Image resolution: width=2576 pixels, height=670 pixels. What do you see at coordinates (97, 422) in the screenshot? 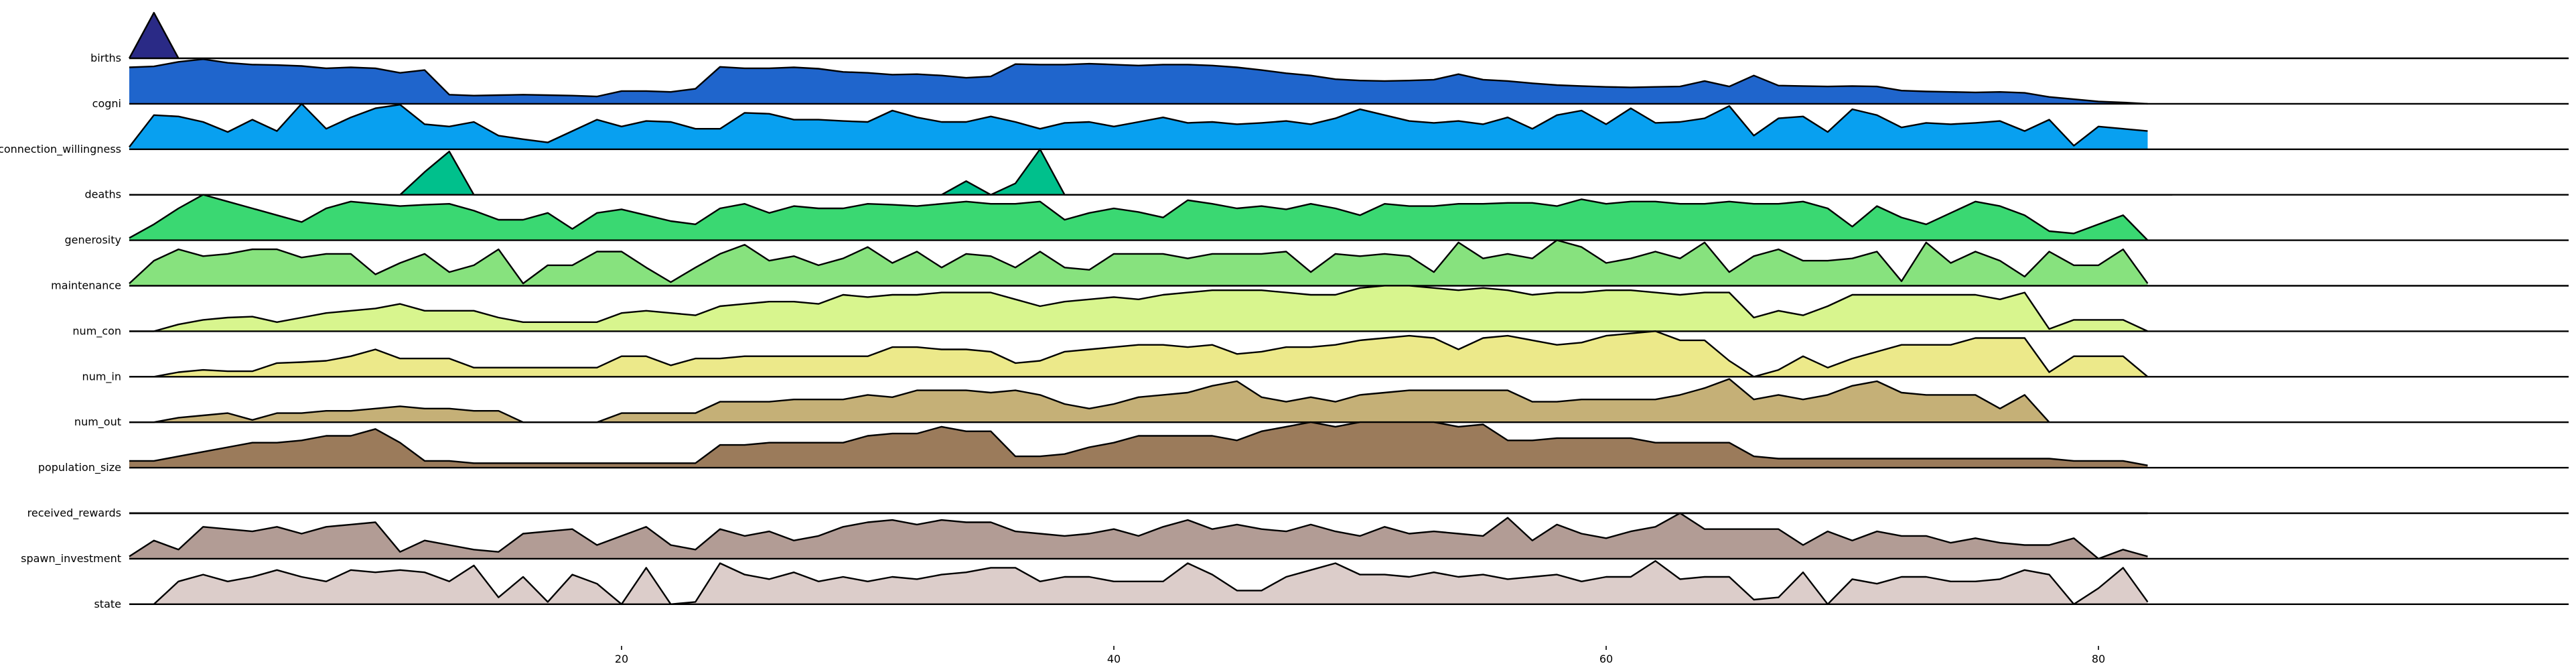
I see `row-label-num-out: num_out` at bounding box center [97, 422].